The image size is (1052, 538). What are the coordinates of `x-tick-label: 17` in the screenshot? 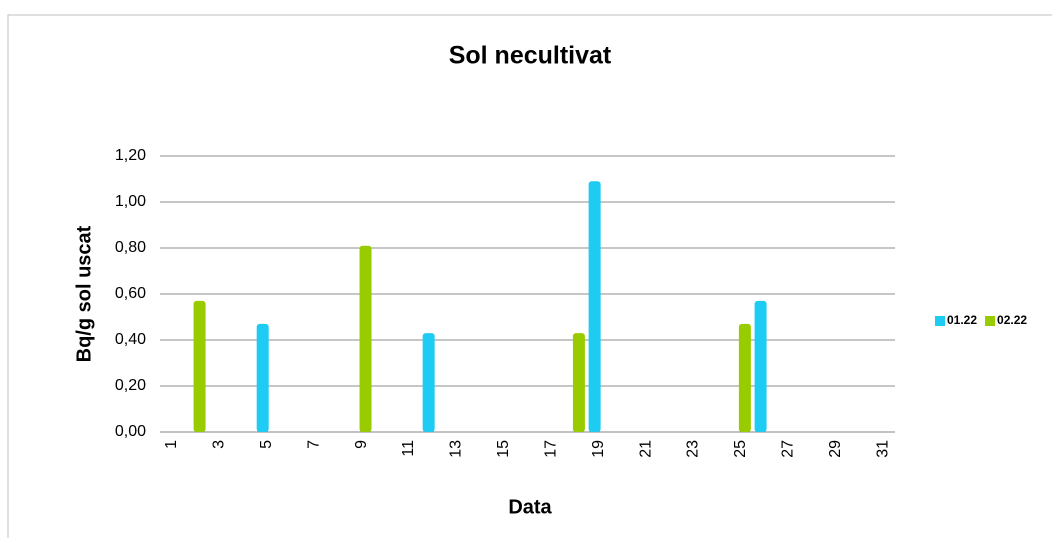 It's located at (550, 449).